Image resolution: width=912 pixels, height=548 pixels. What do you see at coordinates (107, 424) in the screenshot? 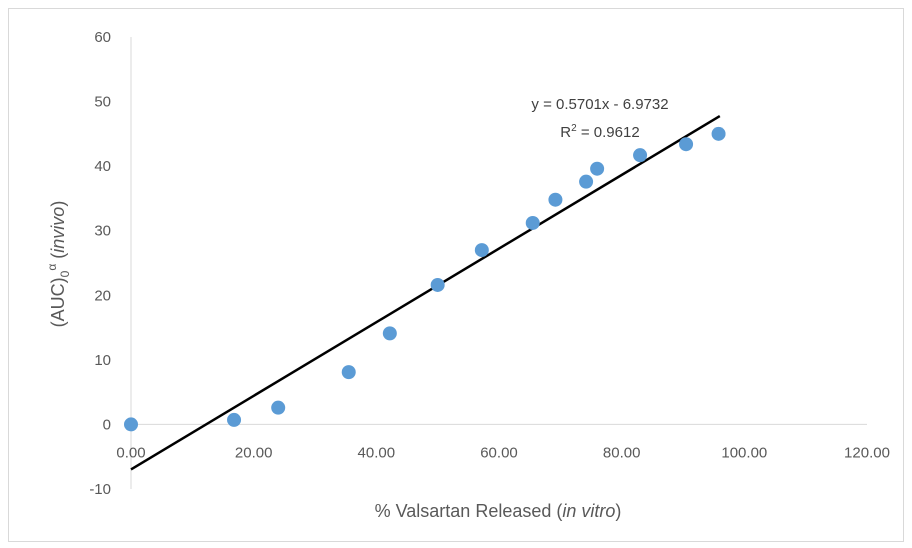
I see `y-tick-label: 0` at bounding box center [107, 424].